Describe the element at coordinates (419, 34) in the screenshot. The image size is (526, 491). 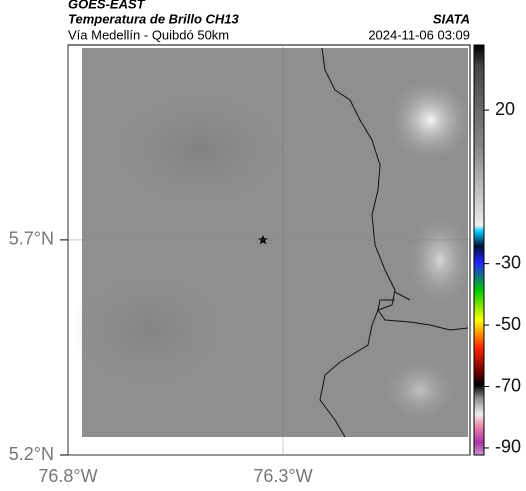
I see `datetime: 2024-11-06 03:09` at that location.